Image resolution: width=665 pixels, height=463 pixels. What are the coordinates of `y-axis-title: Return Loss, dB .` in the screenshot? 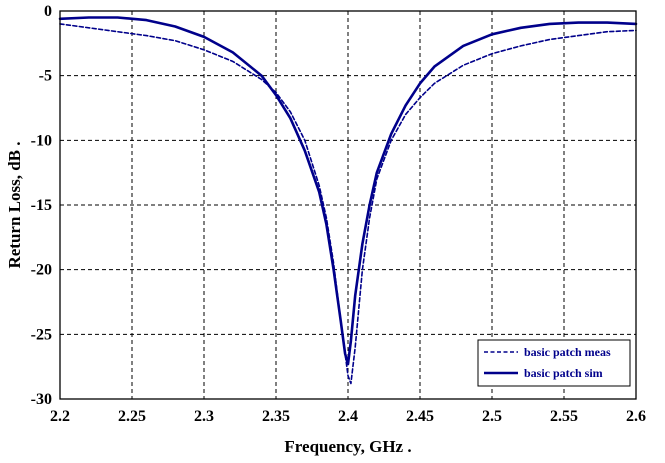 It's located at (14, 204).